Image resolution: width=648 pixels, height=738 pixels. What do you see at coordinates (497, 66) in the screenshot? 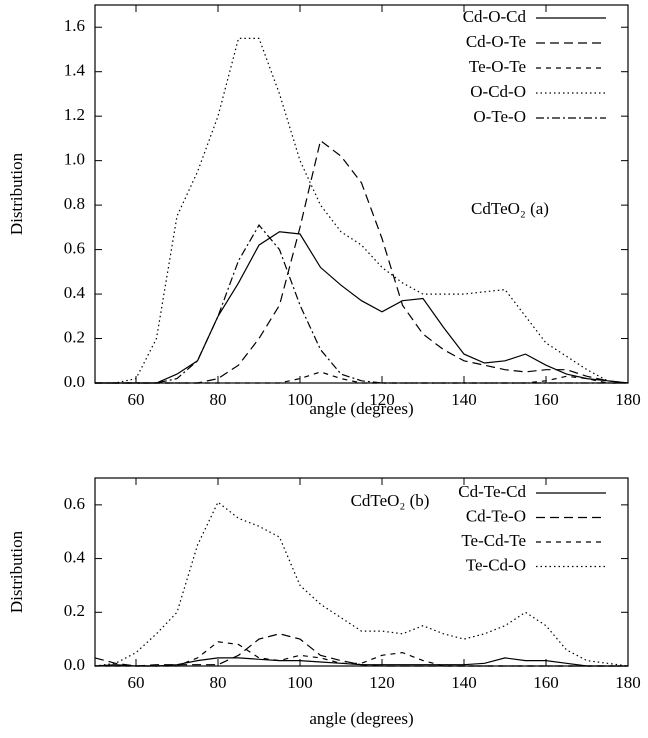
I see `legend-label: Te-O-Te` at bounding box center [497, 66].